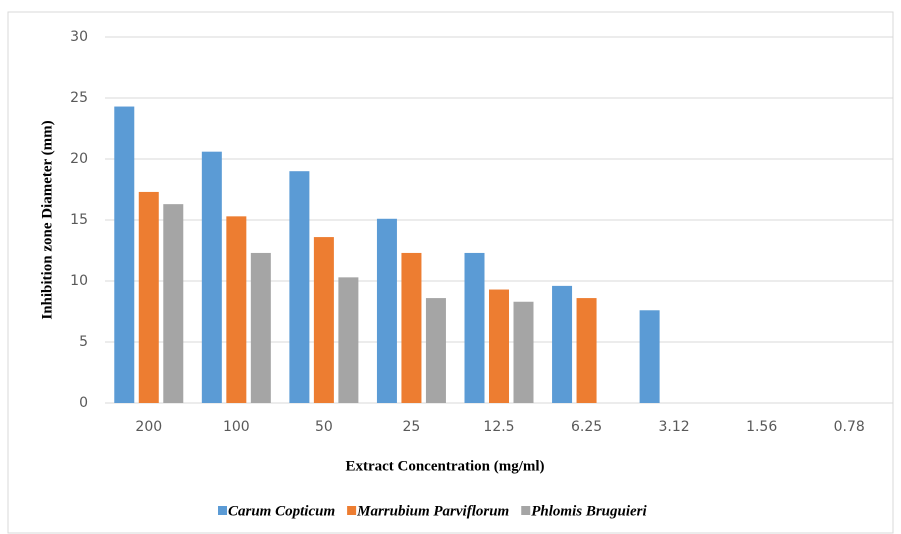 The height and width of the screenshot is (534, 901). Describe the element at coordinates (79, 220) in the screenshot. I see `y-tick-label: 15` at that location.